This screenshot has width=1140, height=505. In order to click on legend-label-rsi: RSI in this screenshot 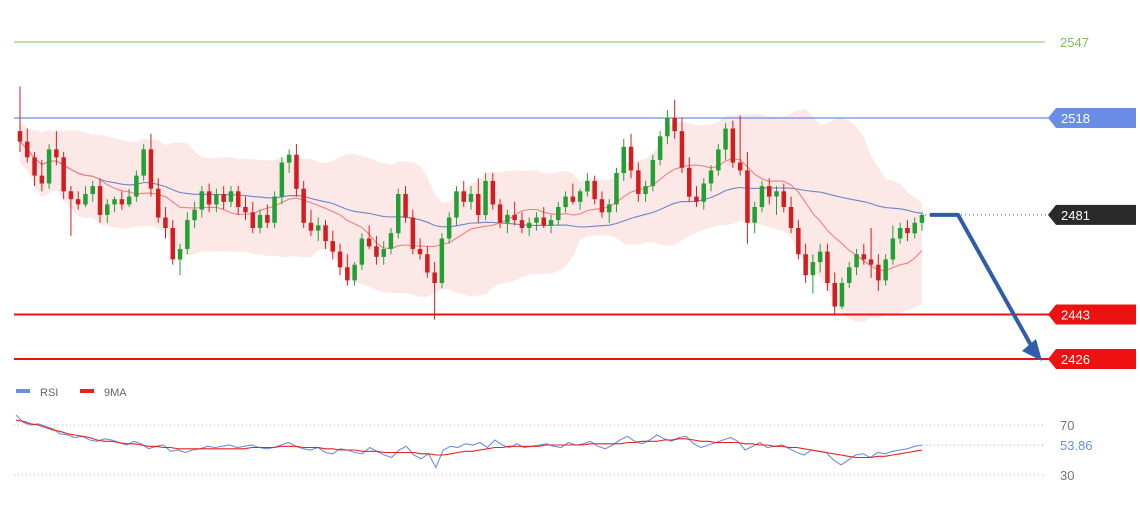, I will do `click(49, 393)`.